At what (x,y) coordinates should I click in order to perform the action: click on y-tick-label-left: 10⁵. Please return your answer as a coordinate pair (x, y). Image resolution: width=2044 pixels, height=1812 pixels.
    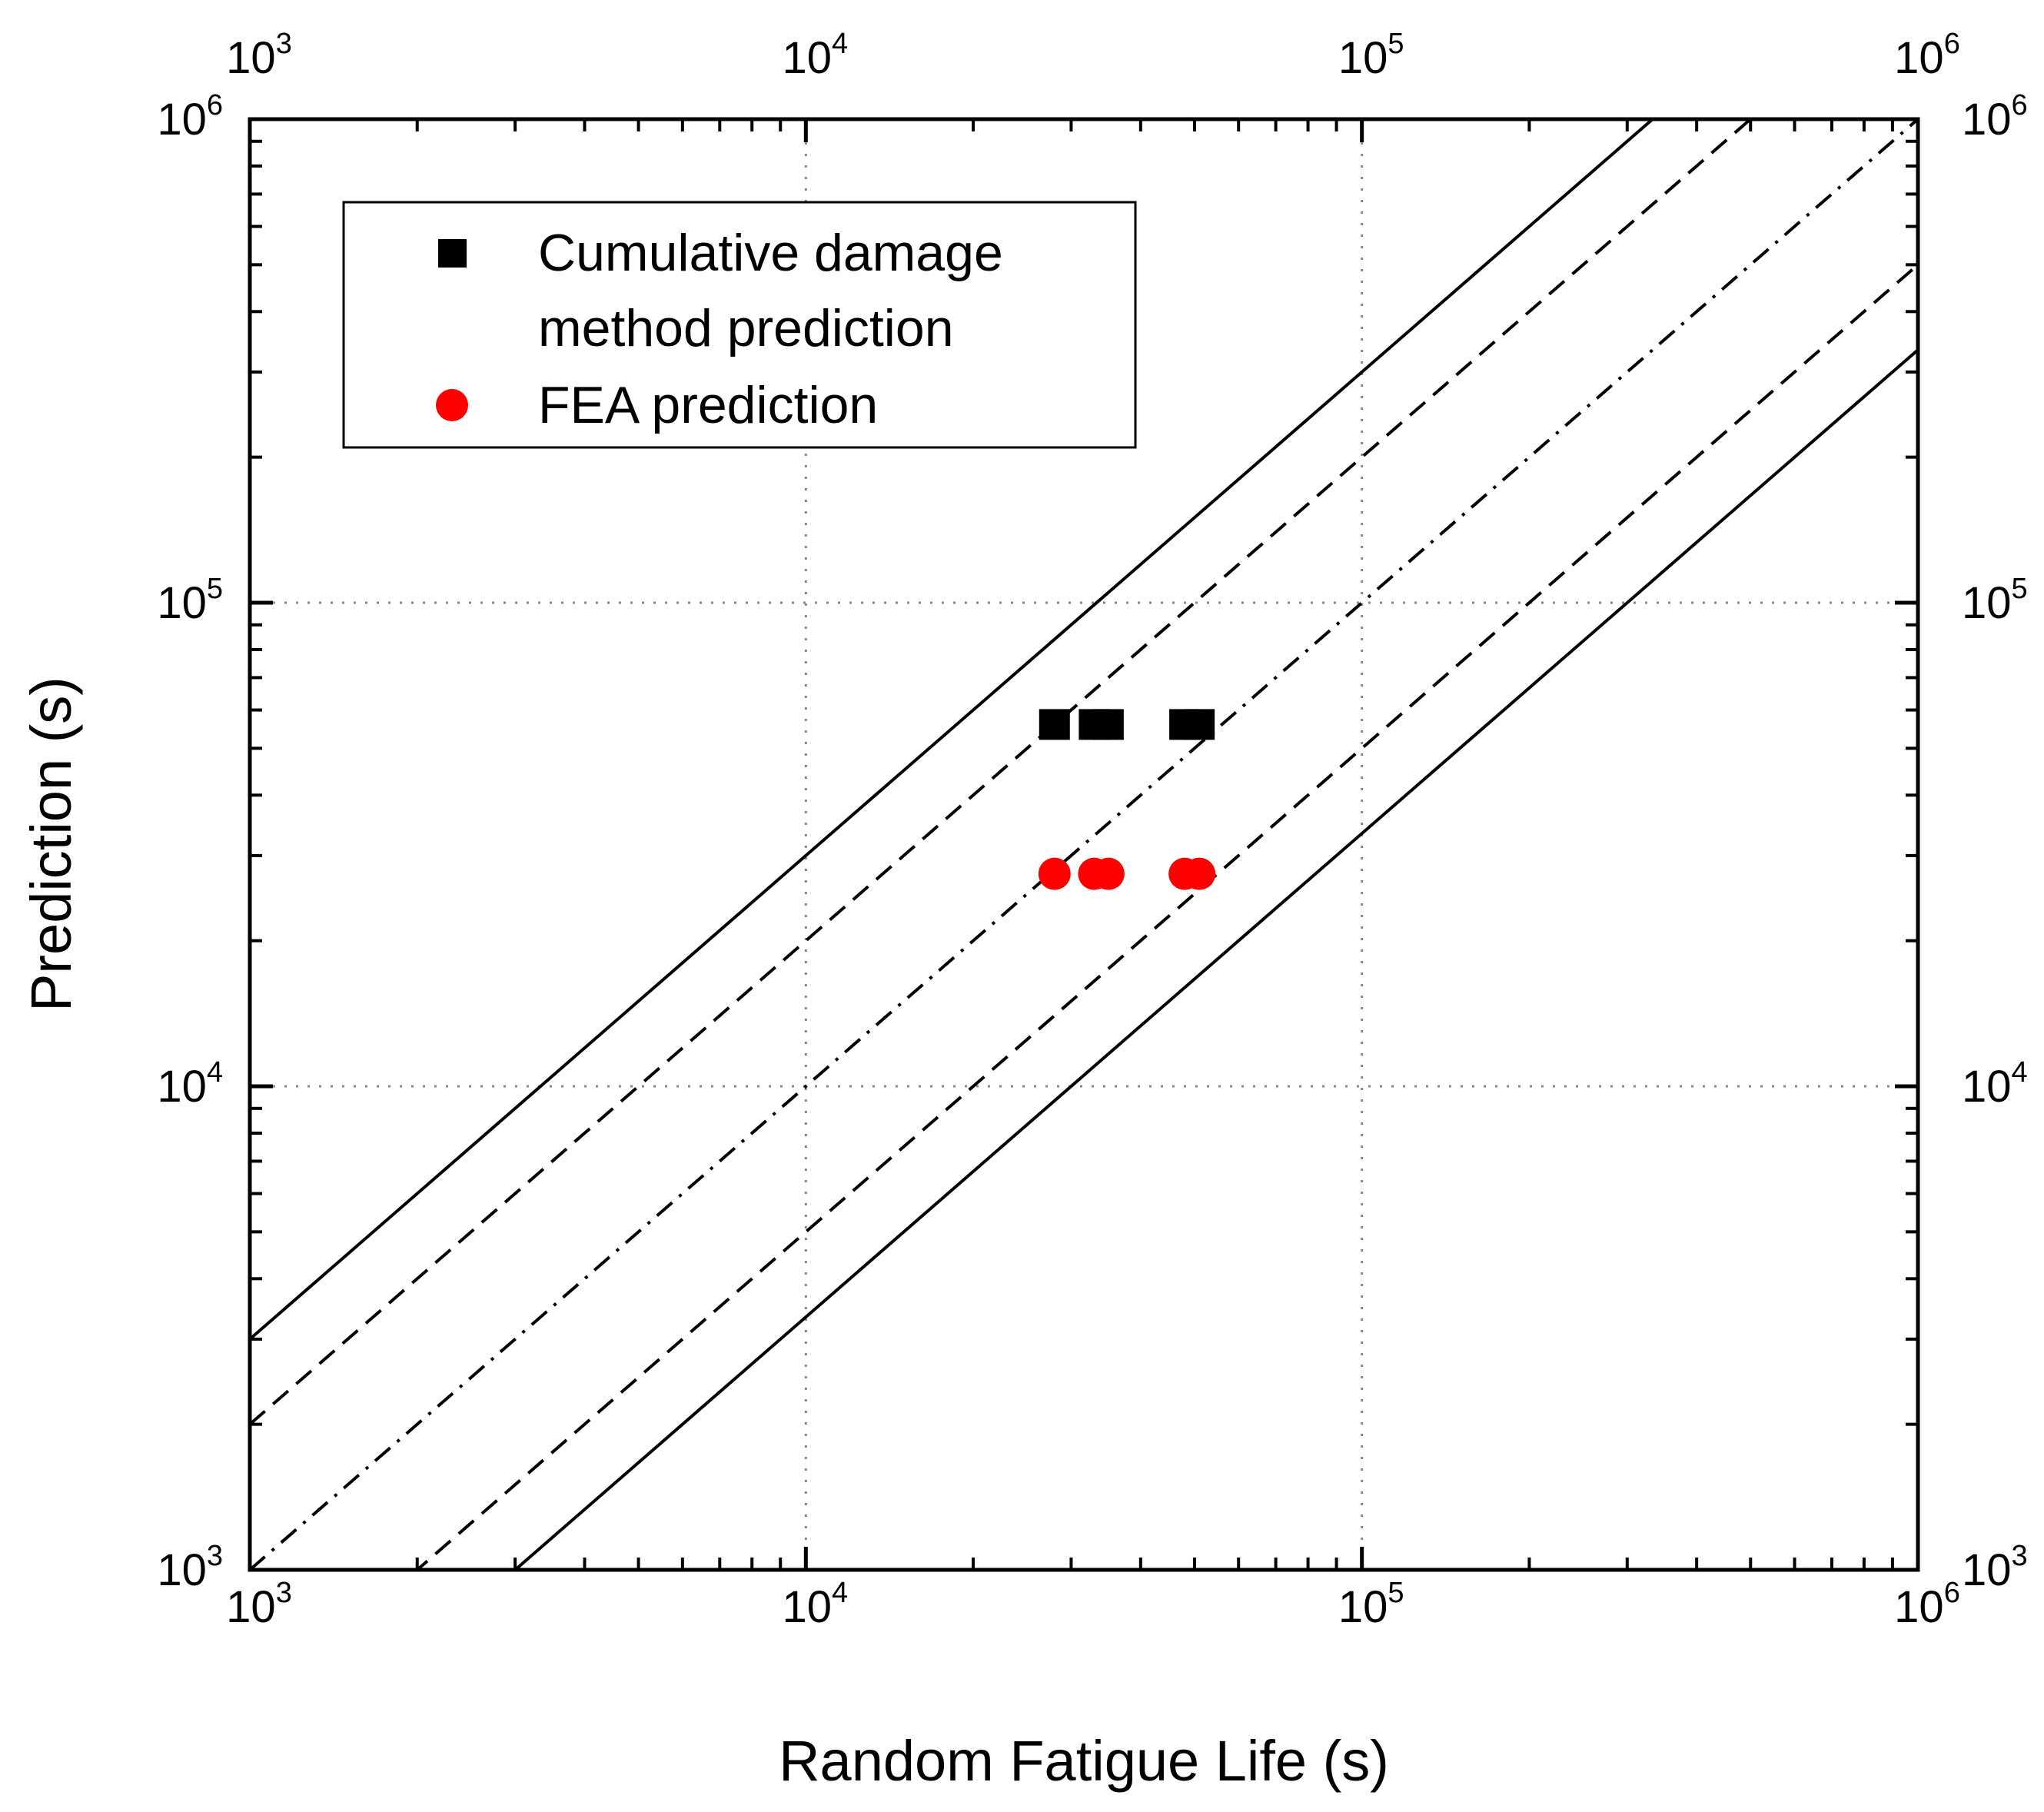
    Looking at the image, I should click on (190, 600).